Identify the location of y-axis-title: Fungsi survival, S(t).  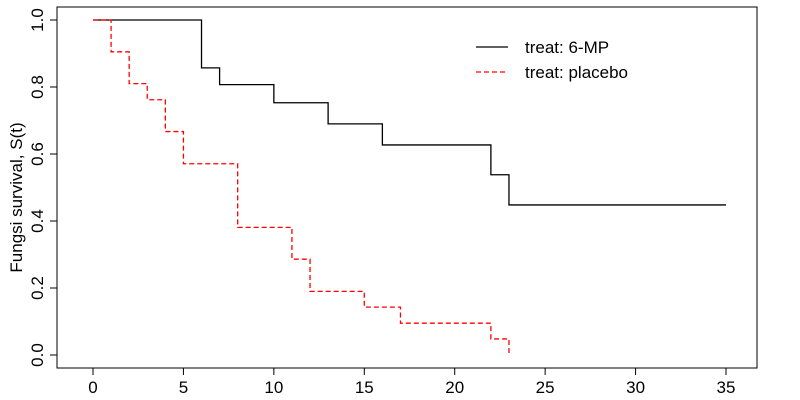
(16, 197).